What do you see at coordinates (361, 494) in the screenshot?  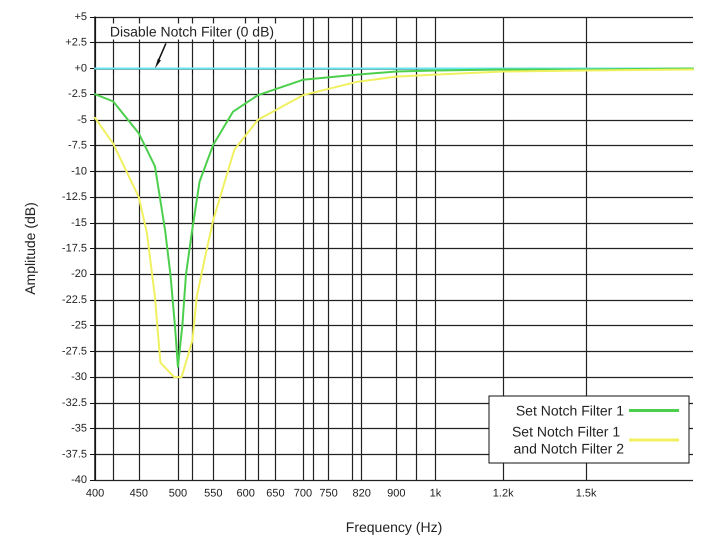 I see `x-tick-label: 820` at bounding box center [361, 494].